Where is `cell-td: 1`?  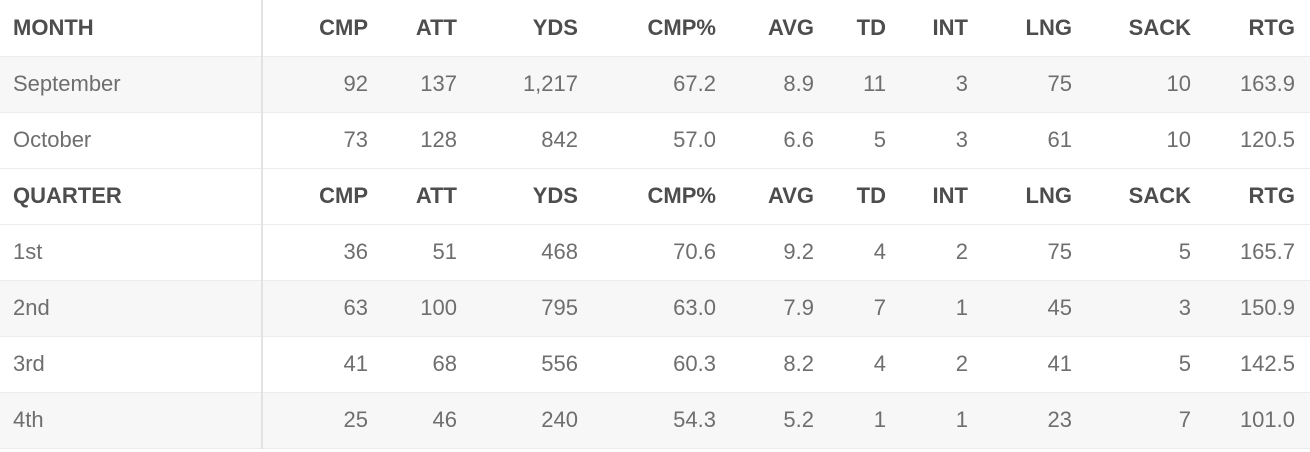
cell-td: 1 is located at coordinates (850, 420).